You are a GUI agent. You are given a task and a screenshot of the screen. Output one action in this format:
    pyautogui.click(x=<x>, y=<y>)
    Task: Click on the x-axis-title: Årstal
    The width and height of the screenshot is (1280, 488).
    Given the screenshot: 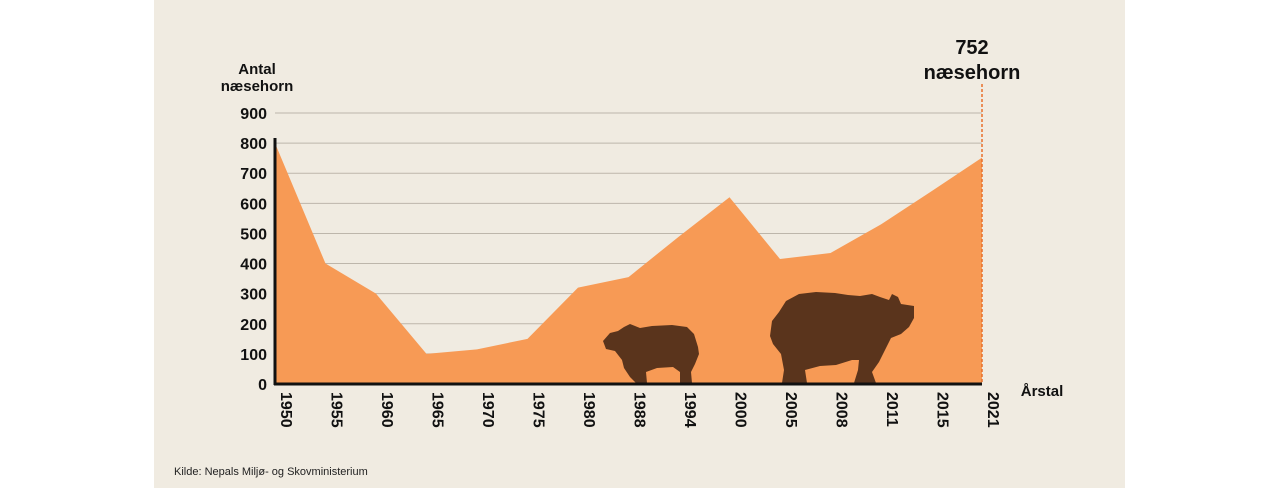 What is the action you would take?
    pyautogui.click(x=1042, y=391)
    